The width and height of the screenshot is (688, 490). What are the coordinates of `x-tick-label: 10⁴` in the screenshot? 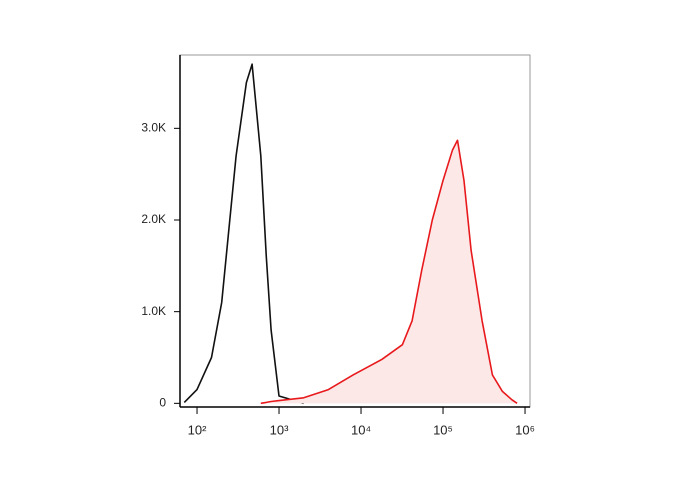 It's located at (361, 429).